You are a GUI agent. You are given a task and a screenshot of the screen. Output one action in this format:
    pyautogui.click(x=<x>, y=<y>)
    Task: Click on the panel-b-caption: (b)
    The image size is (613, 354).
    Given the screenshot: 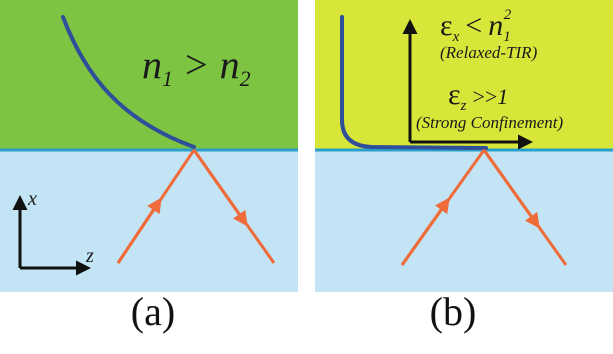 What is the action you would take?
    pyautogui.click(x=453, y=311)
    